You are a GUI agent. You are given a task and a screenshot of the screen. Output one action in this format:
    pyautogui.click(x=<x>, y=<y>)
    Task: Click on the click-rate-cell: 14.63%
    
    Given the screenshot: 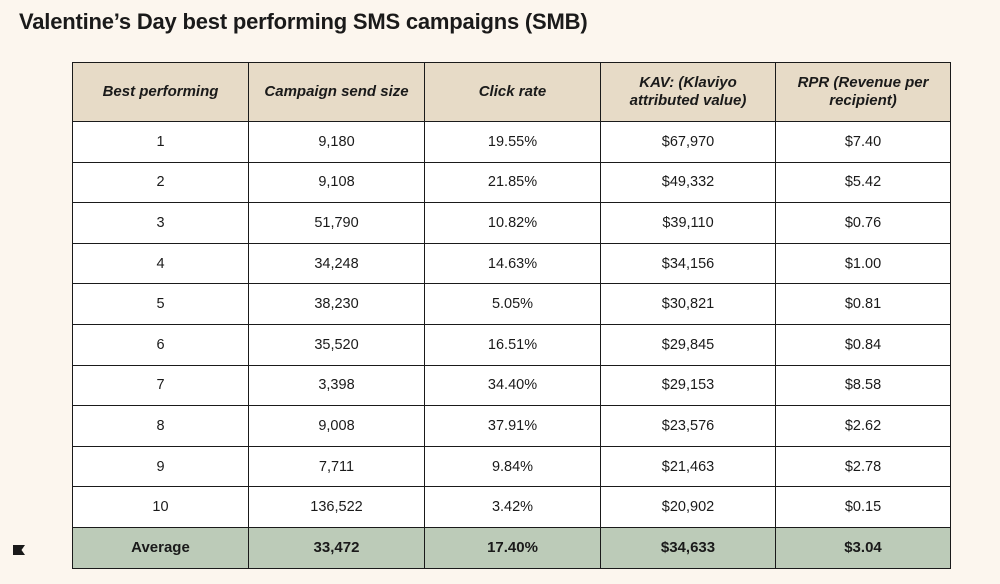 What is the action you would take?
    pyautogui.click(x=512, y=263)
    